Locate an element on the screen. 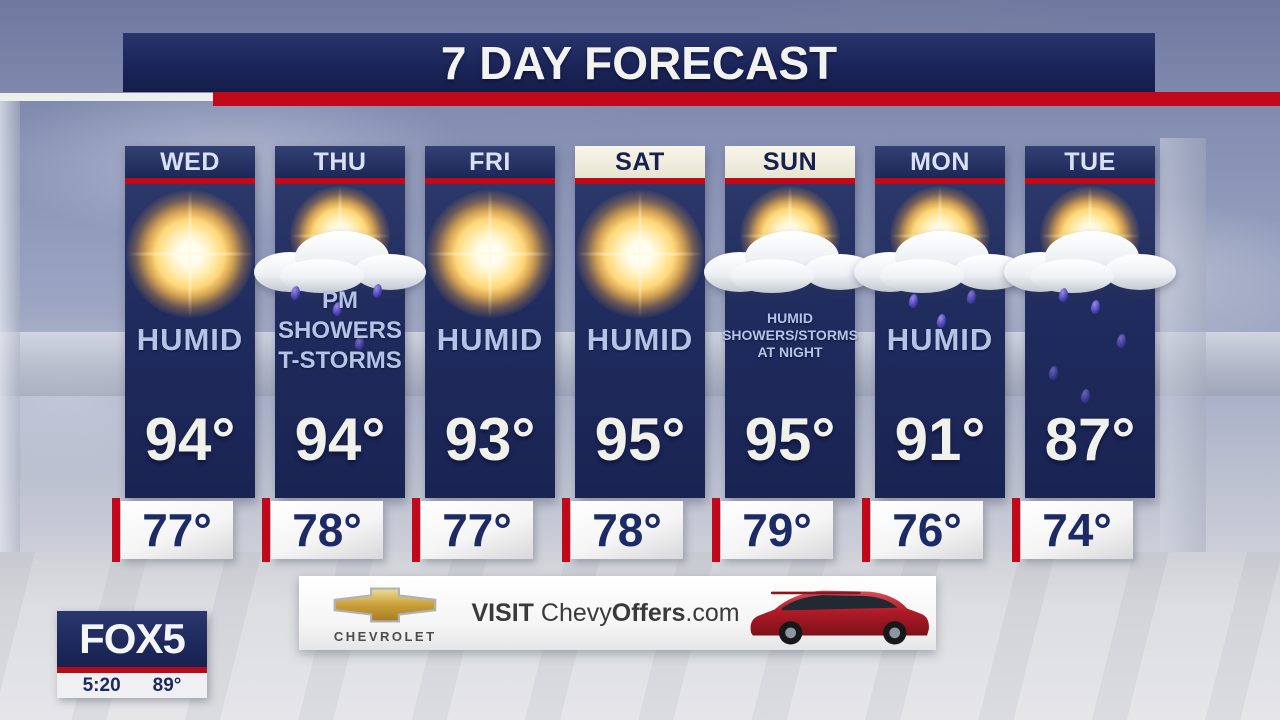 The width and height of the screenshot is (1280, 720). day-header: TUE is located at coordinates (1090, 162).